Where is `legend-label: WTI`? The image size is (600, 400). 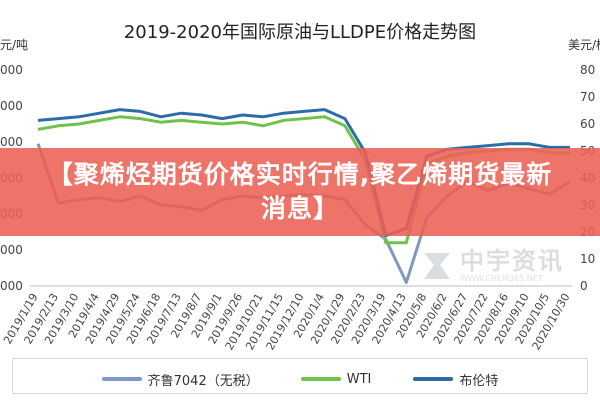 legend-label: WTI is located at coordinates (359, 379).